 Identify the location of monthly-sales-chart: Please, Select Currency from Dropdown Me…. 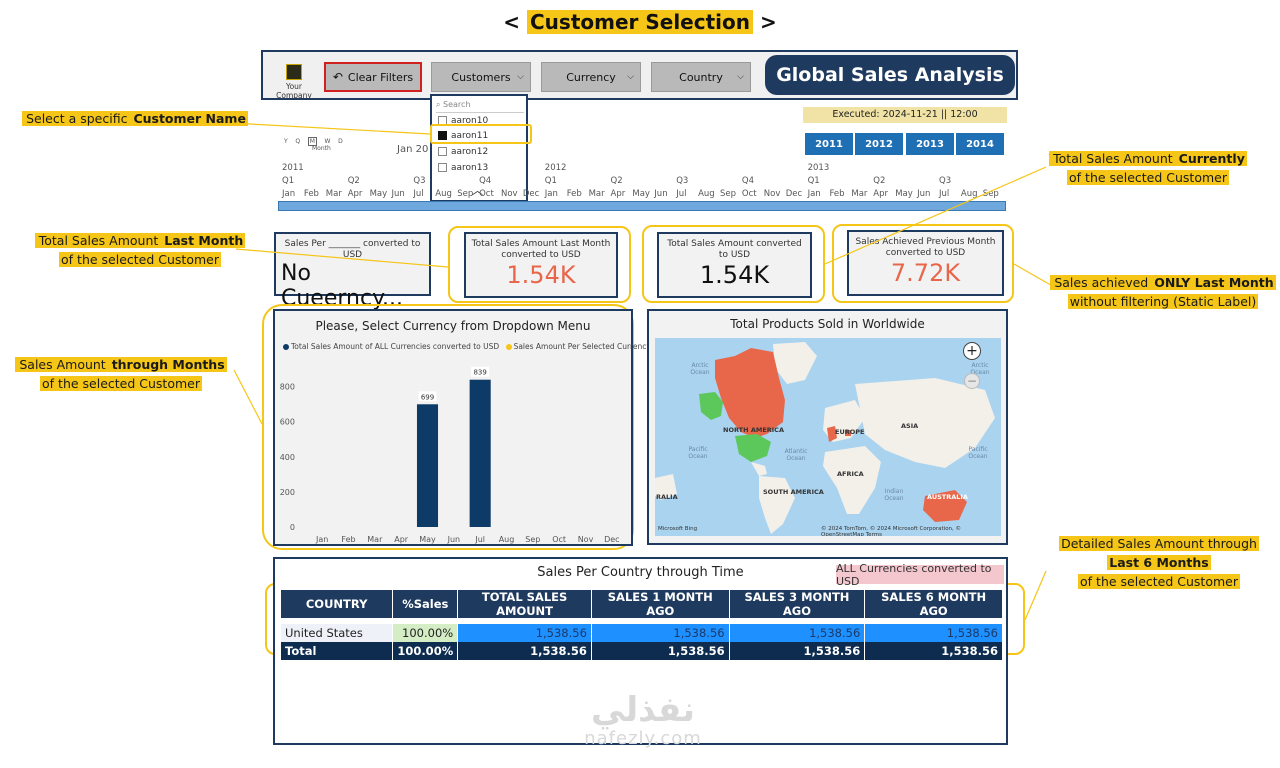
(462, 427).